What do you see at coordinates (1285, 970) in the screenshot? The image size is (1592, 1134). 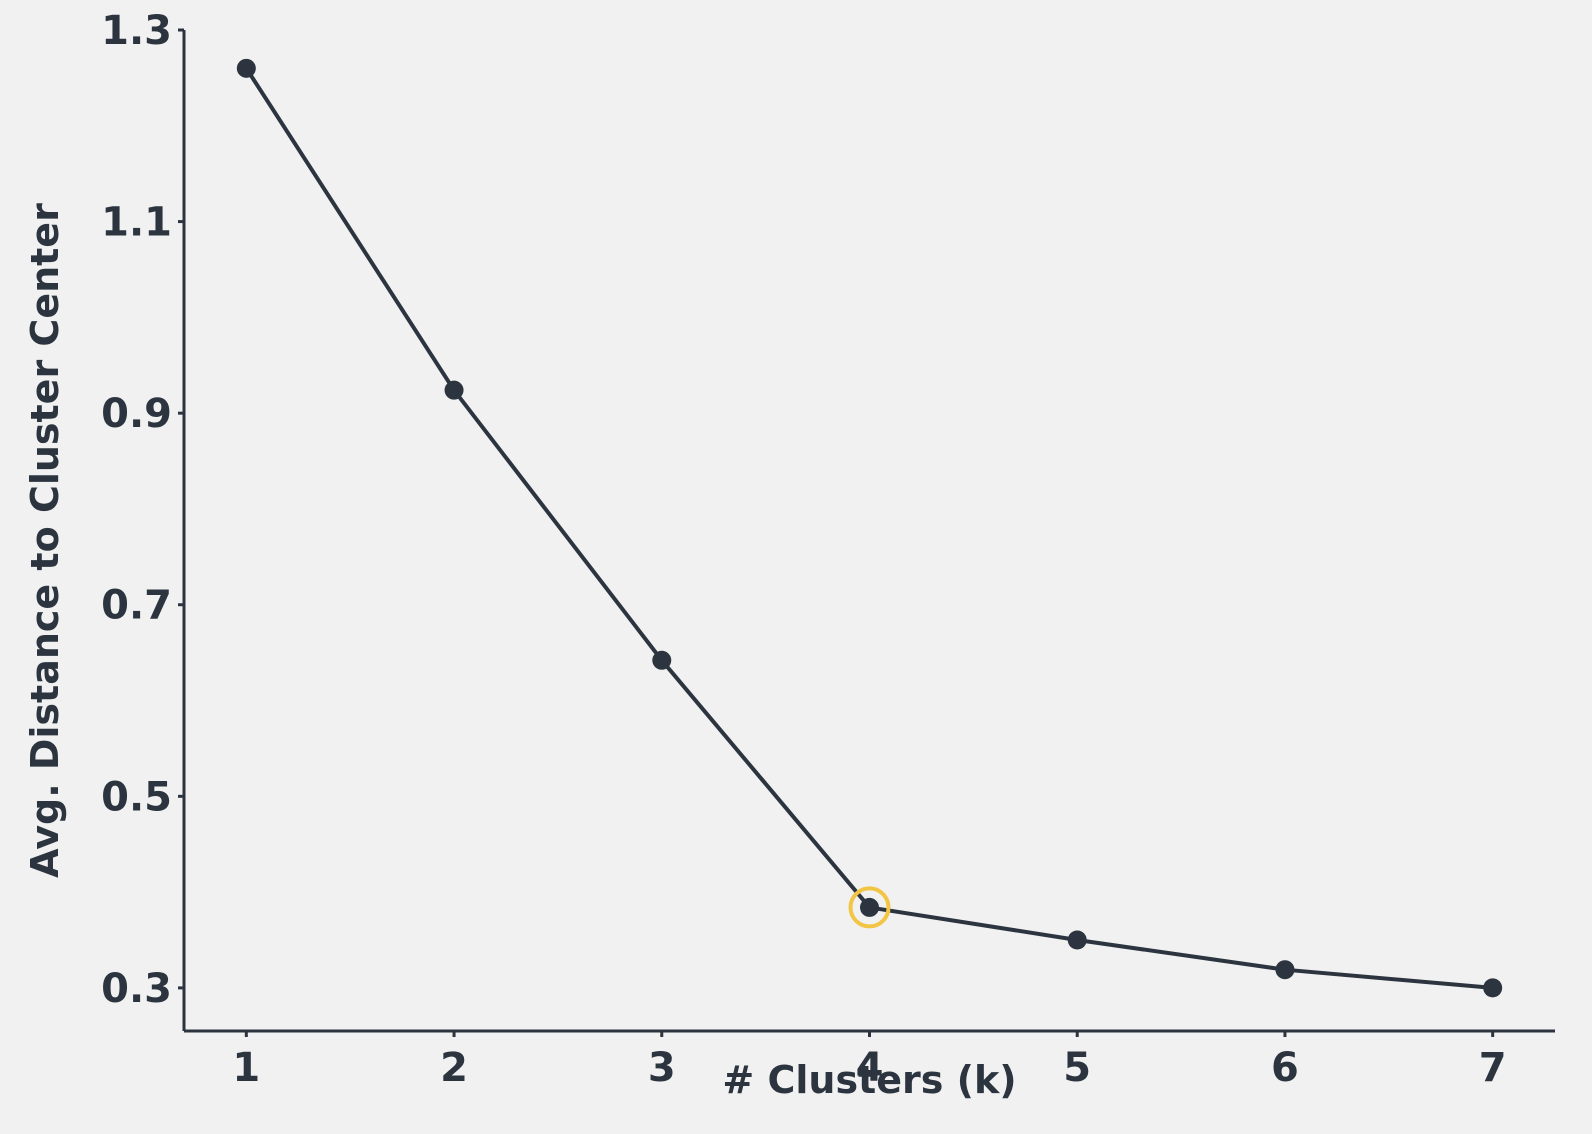 I see `data-point-k6` at bounding box center [1285, 970].